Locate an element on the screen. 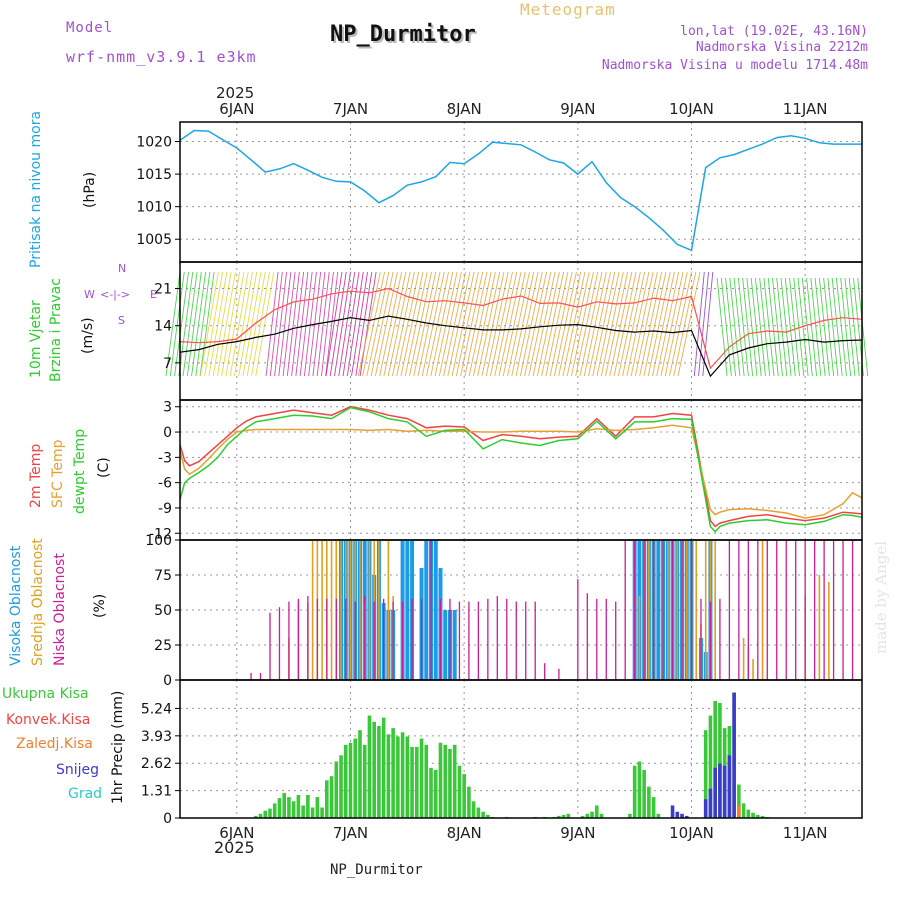  legend-frz-rain: Zaledj.Kisa is located at coordinates (54, 744).